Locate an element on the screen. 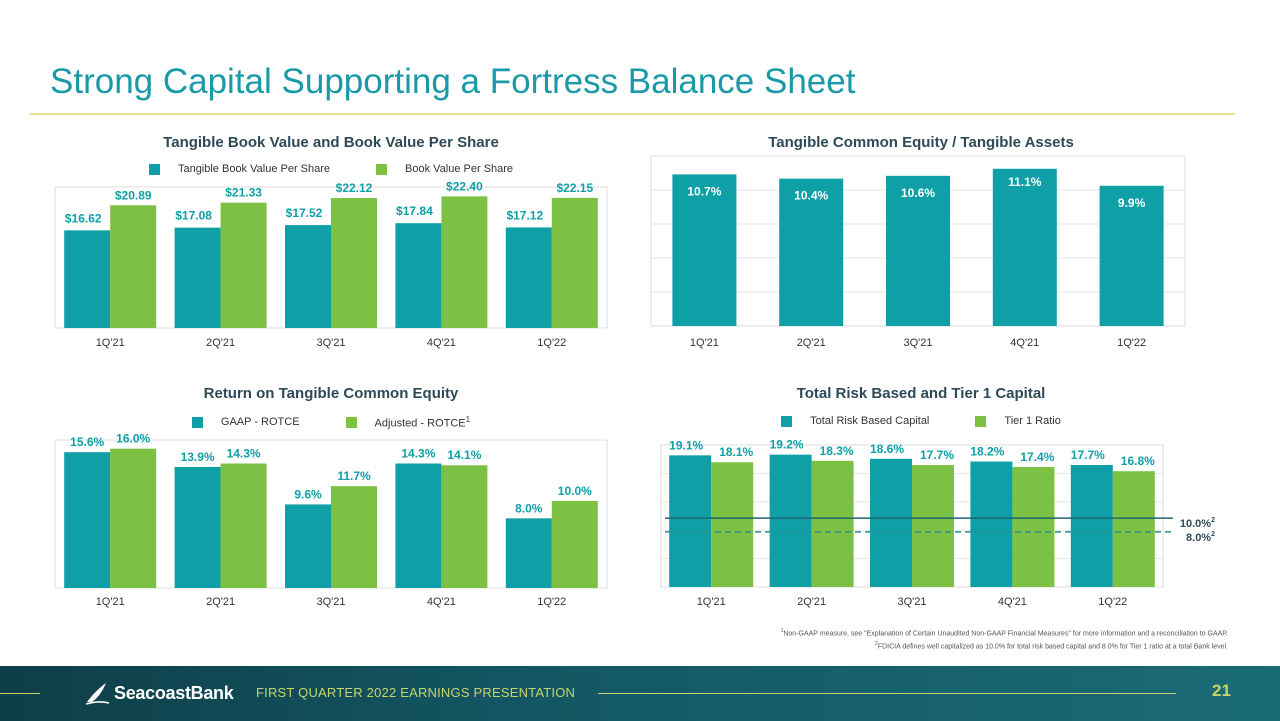 This screenshot has height=721, width=1280. data-label: 10.0% is located at coordinates (575, 491).